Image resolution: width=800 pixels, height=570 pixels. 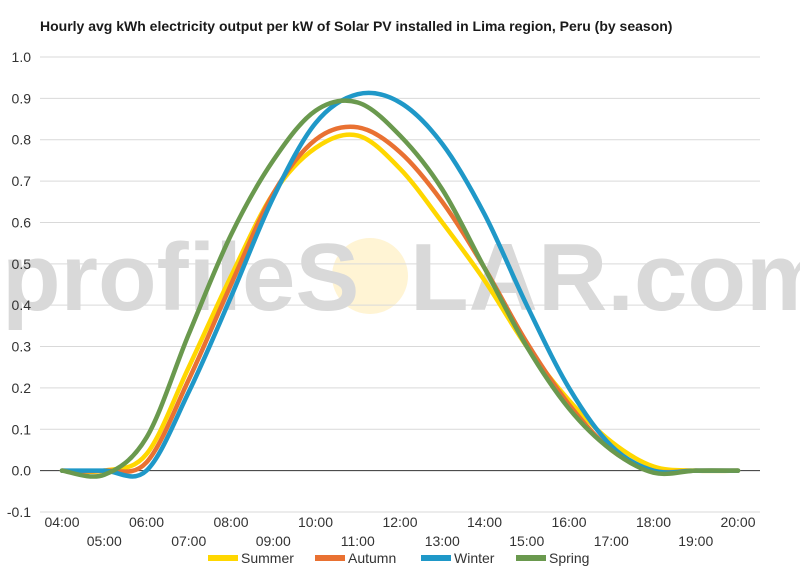 What do you see at coordinates (315, 522) in the screenshot?
I see `x-tick-label: 10:00` at bounding box center [315, 522].